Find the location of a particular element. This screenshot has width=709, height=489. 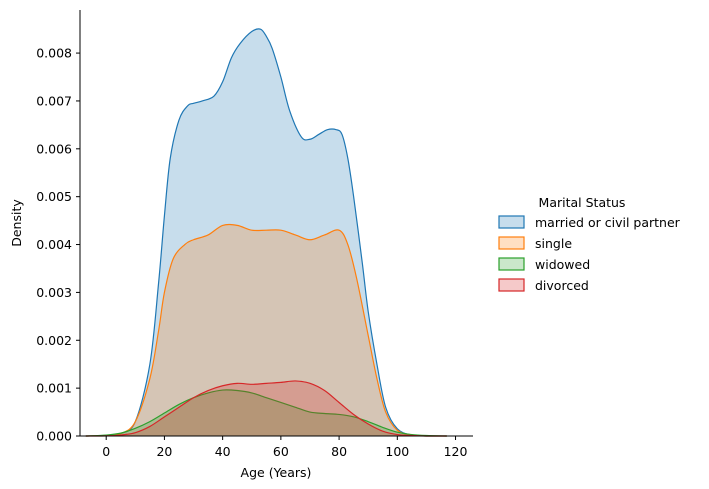

y-tick-label: 0.004 is located at coordinates (54, 244).